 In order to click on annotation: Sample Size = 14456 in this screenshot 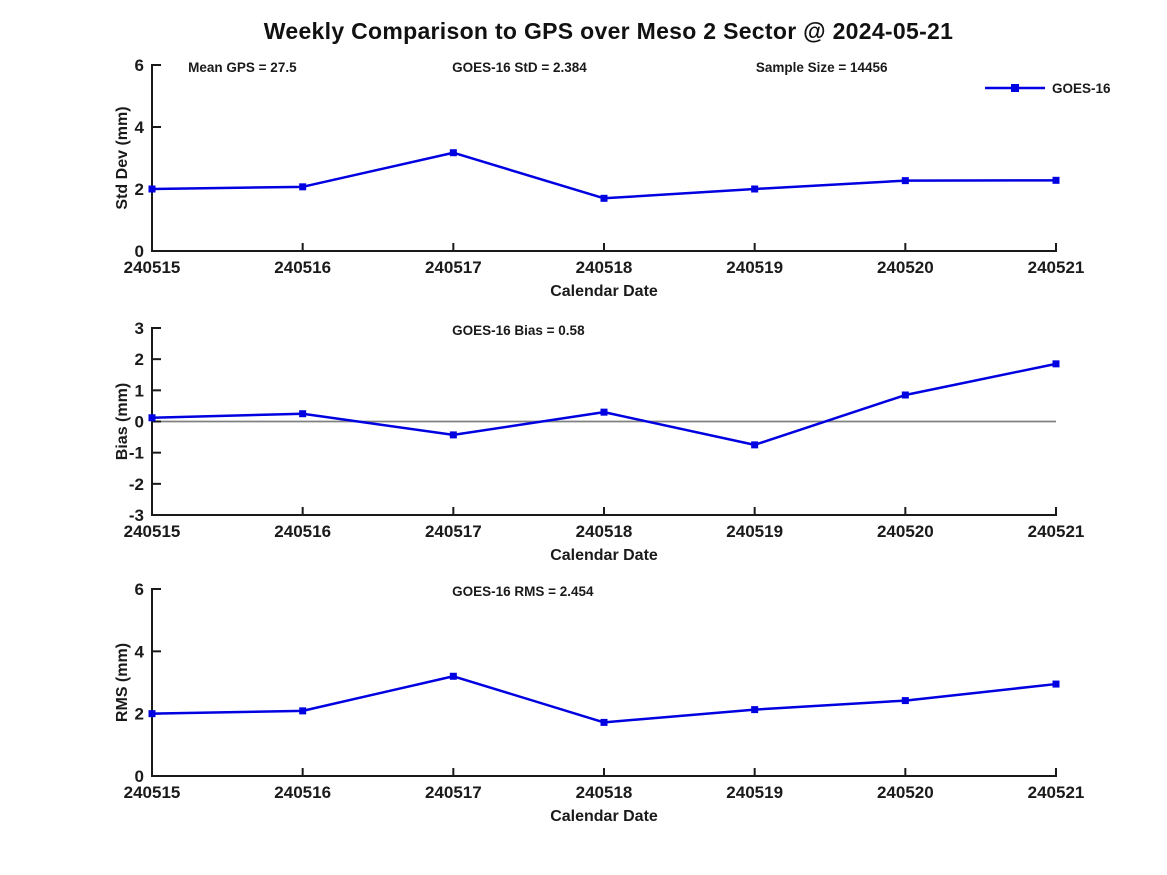, I will do `click(822, 67)`.